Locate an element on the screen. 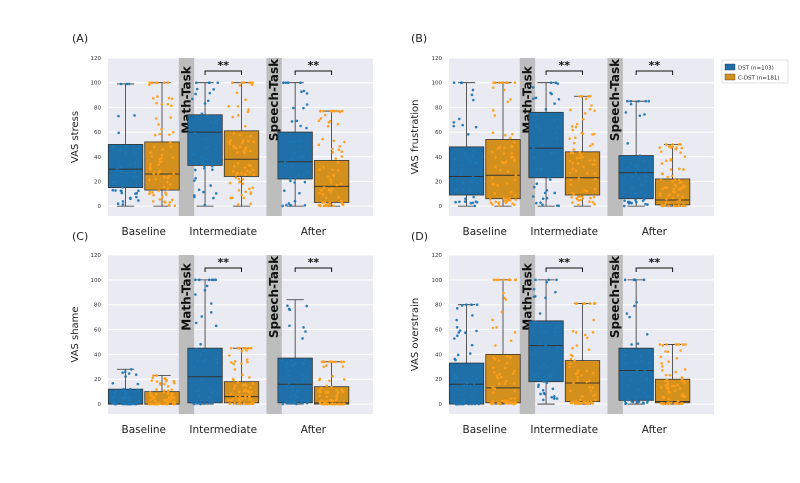 The height and width of the screenshot is (483, 800). panel-label: (A) is located at coordinates (80, 38).